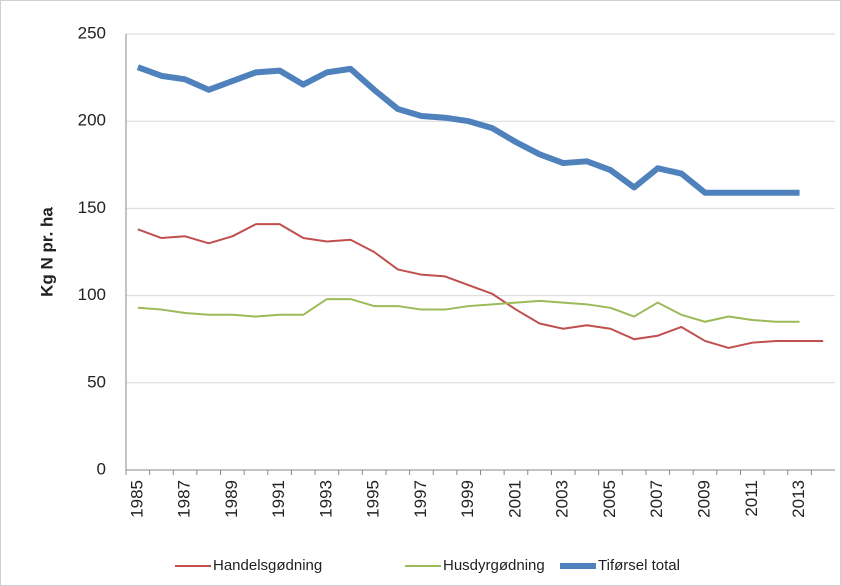  I want to click on legend-label: Tiførsel total, so click(639, 565).